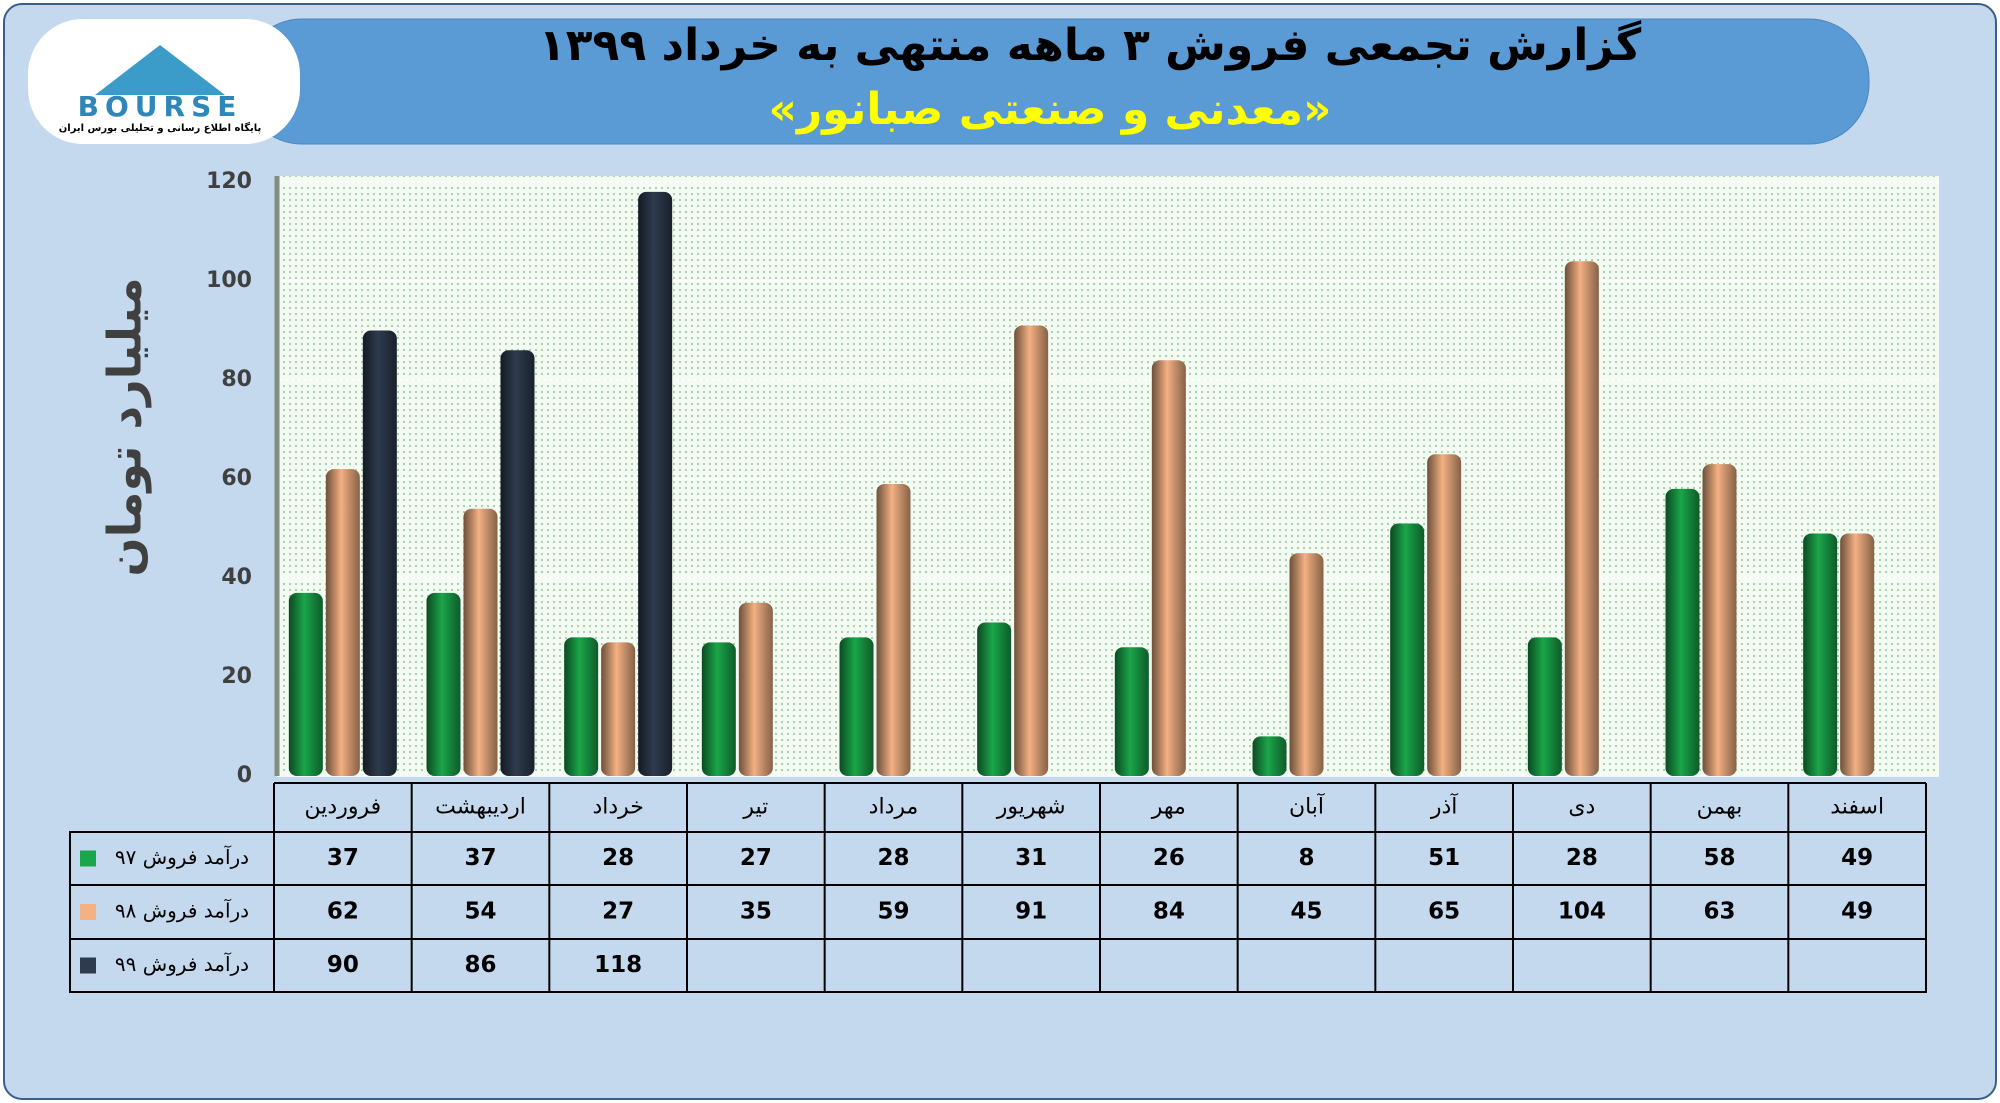 This screenshot has height=1103, width=2000. What do you see at coordinates (1719, 912) in the screenshot?
I see `table-value: 63` at bounding box center [1719, 912].